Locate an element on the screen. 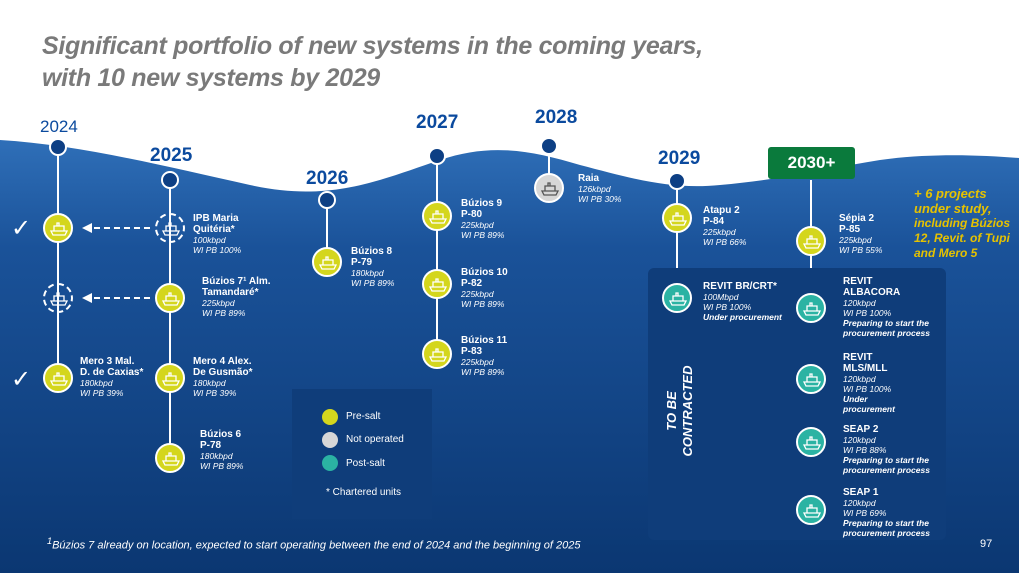  unit-label-buzios-11: Búzios 11 P-83 225kbpd WI PB 89% is located at coordinates (484, 356).